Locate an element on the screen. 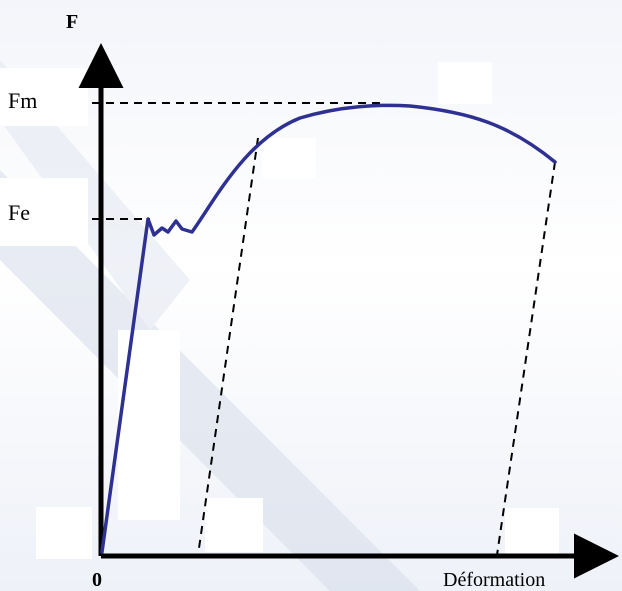 This screenshot has height=591, width=622. axis-x-label: Déformation is located at coordinates (494, 580).